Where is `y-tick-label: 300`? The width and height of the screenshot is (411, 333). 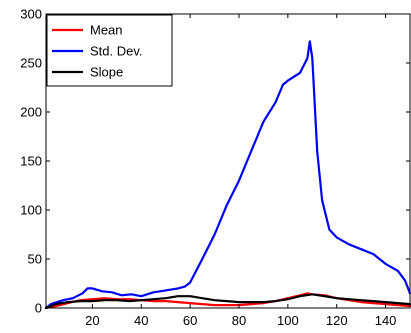
y-tick-label: 300 is located at coordinates (31, 14).